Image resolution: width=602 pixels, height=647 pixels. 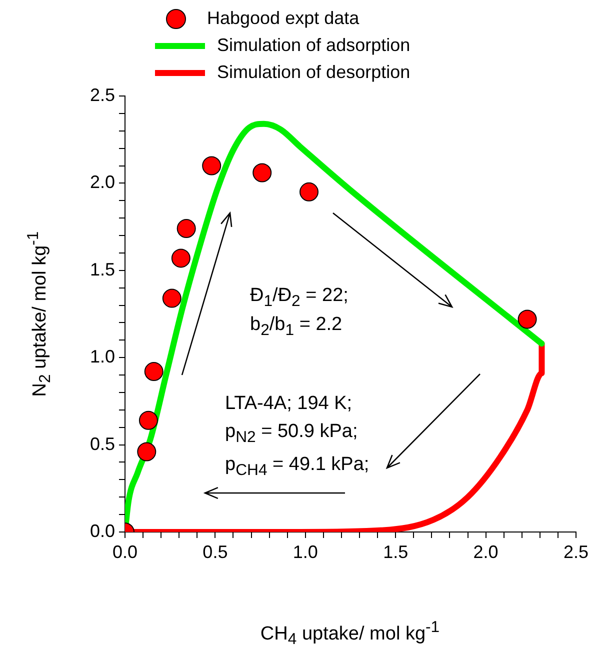 I want to click on x-tick-label: 1.5, so click(x=395, y=552).